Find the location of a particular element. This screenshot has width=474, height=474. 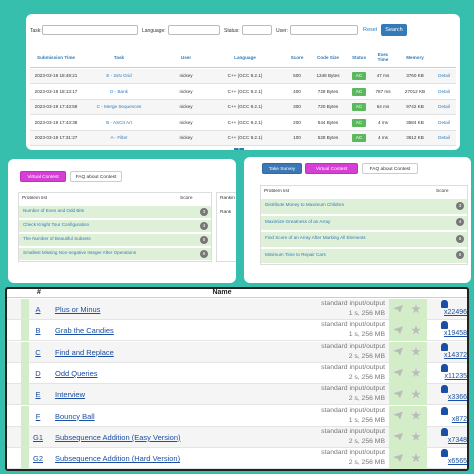

status-badge: AC is located at coordinates (359, 91).